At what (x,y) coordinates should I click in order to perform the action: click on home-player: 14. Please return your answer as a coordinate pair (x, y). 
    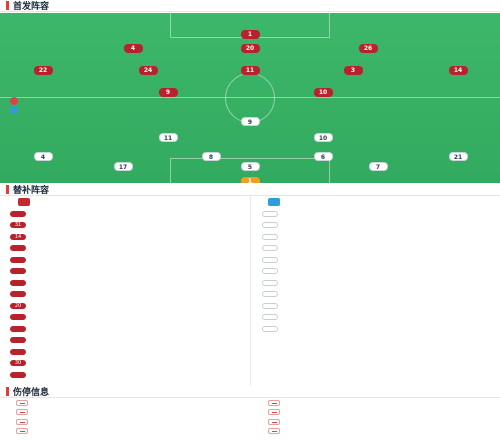
    Looking at the image, I should click on (458, 69).